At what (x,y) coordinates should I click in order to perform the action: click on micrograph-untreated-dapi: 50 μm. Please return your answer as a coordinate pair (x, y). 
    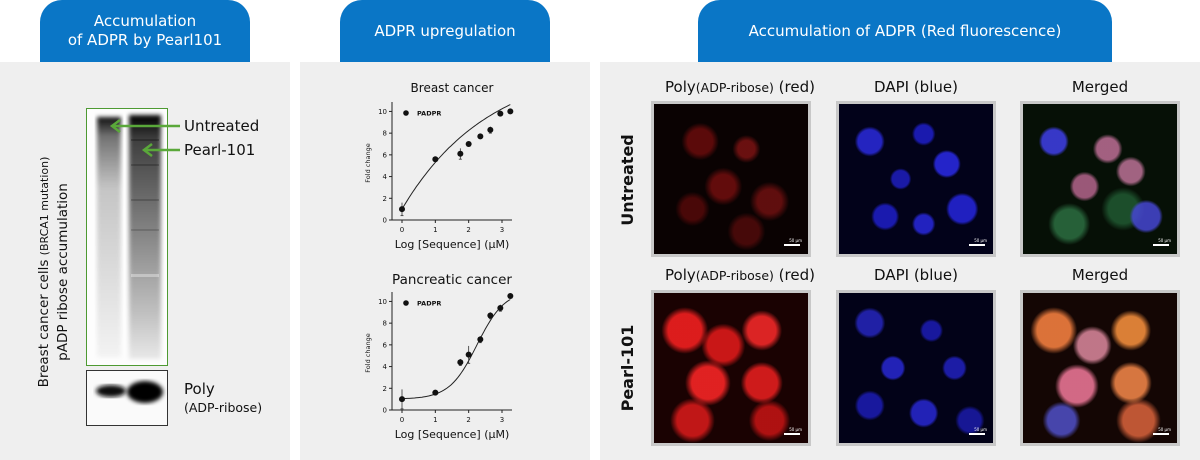
    Looking at the image, I should click on (916, 179).